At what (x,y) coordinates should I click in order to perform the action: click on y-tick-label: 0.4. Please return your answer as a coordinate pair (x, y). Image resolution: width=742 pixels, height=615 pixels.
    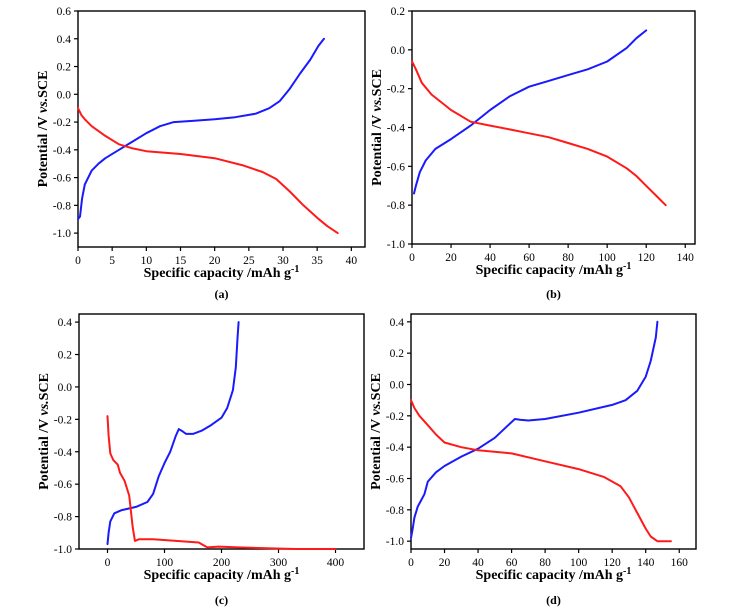
    Looking at the image, I should click on (65, 323).